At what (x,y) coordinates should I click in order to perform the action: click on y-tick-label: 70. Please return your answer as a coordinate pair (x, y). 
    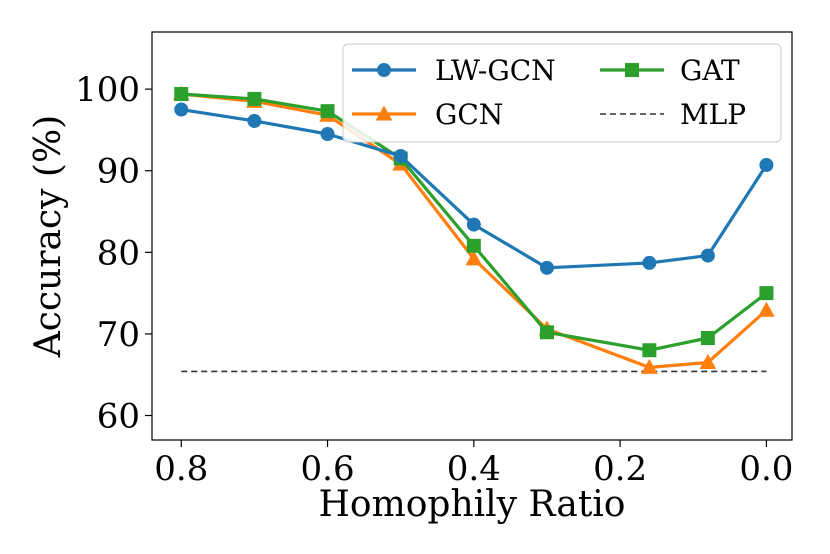
    Looking at the image, I should click on (118, 335).